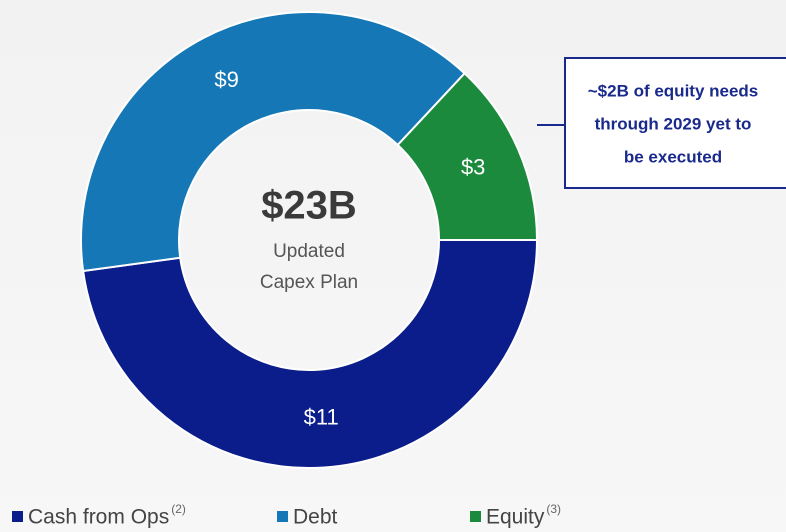  What do you see at coordinates (98, 517) in the screenshot?
I see `legend-label: Cash from Ops` at bounding box center [98, 517].